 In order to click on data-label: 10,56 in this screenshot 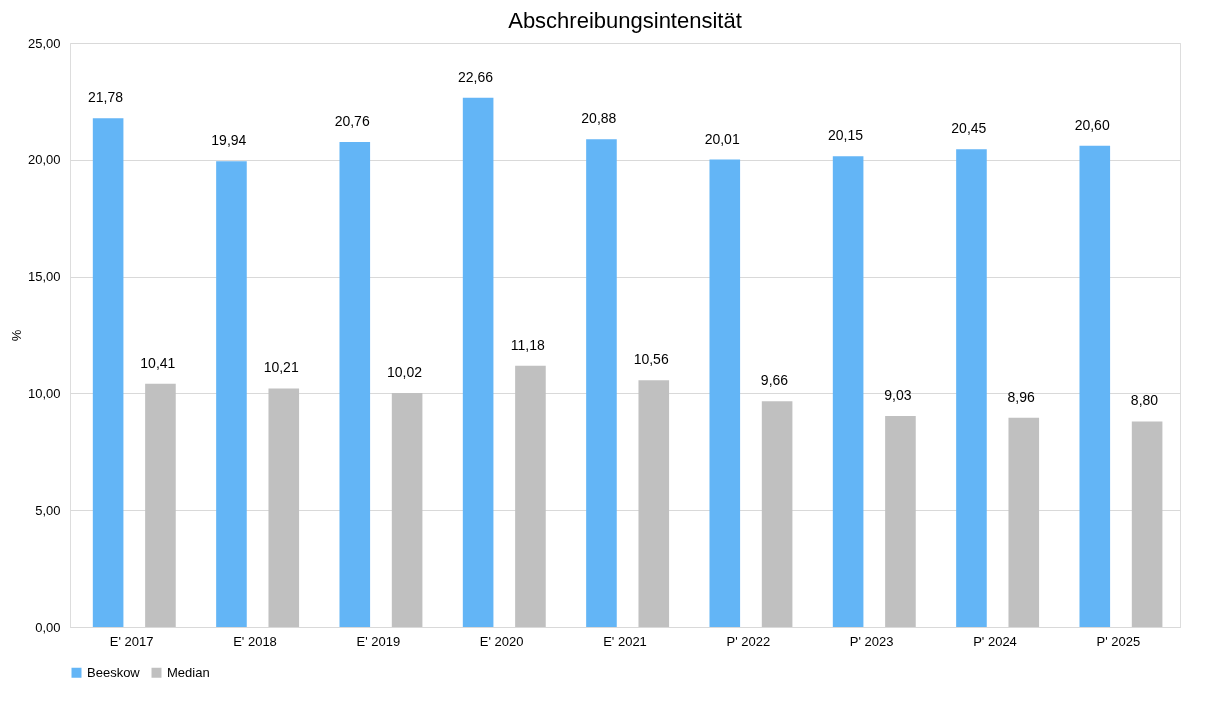, I will do `click(651, 359)`.